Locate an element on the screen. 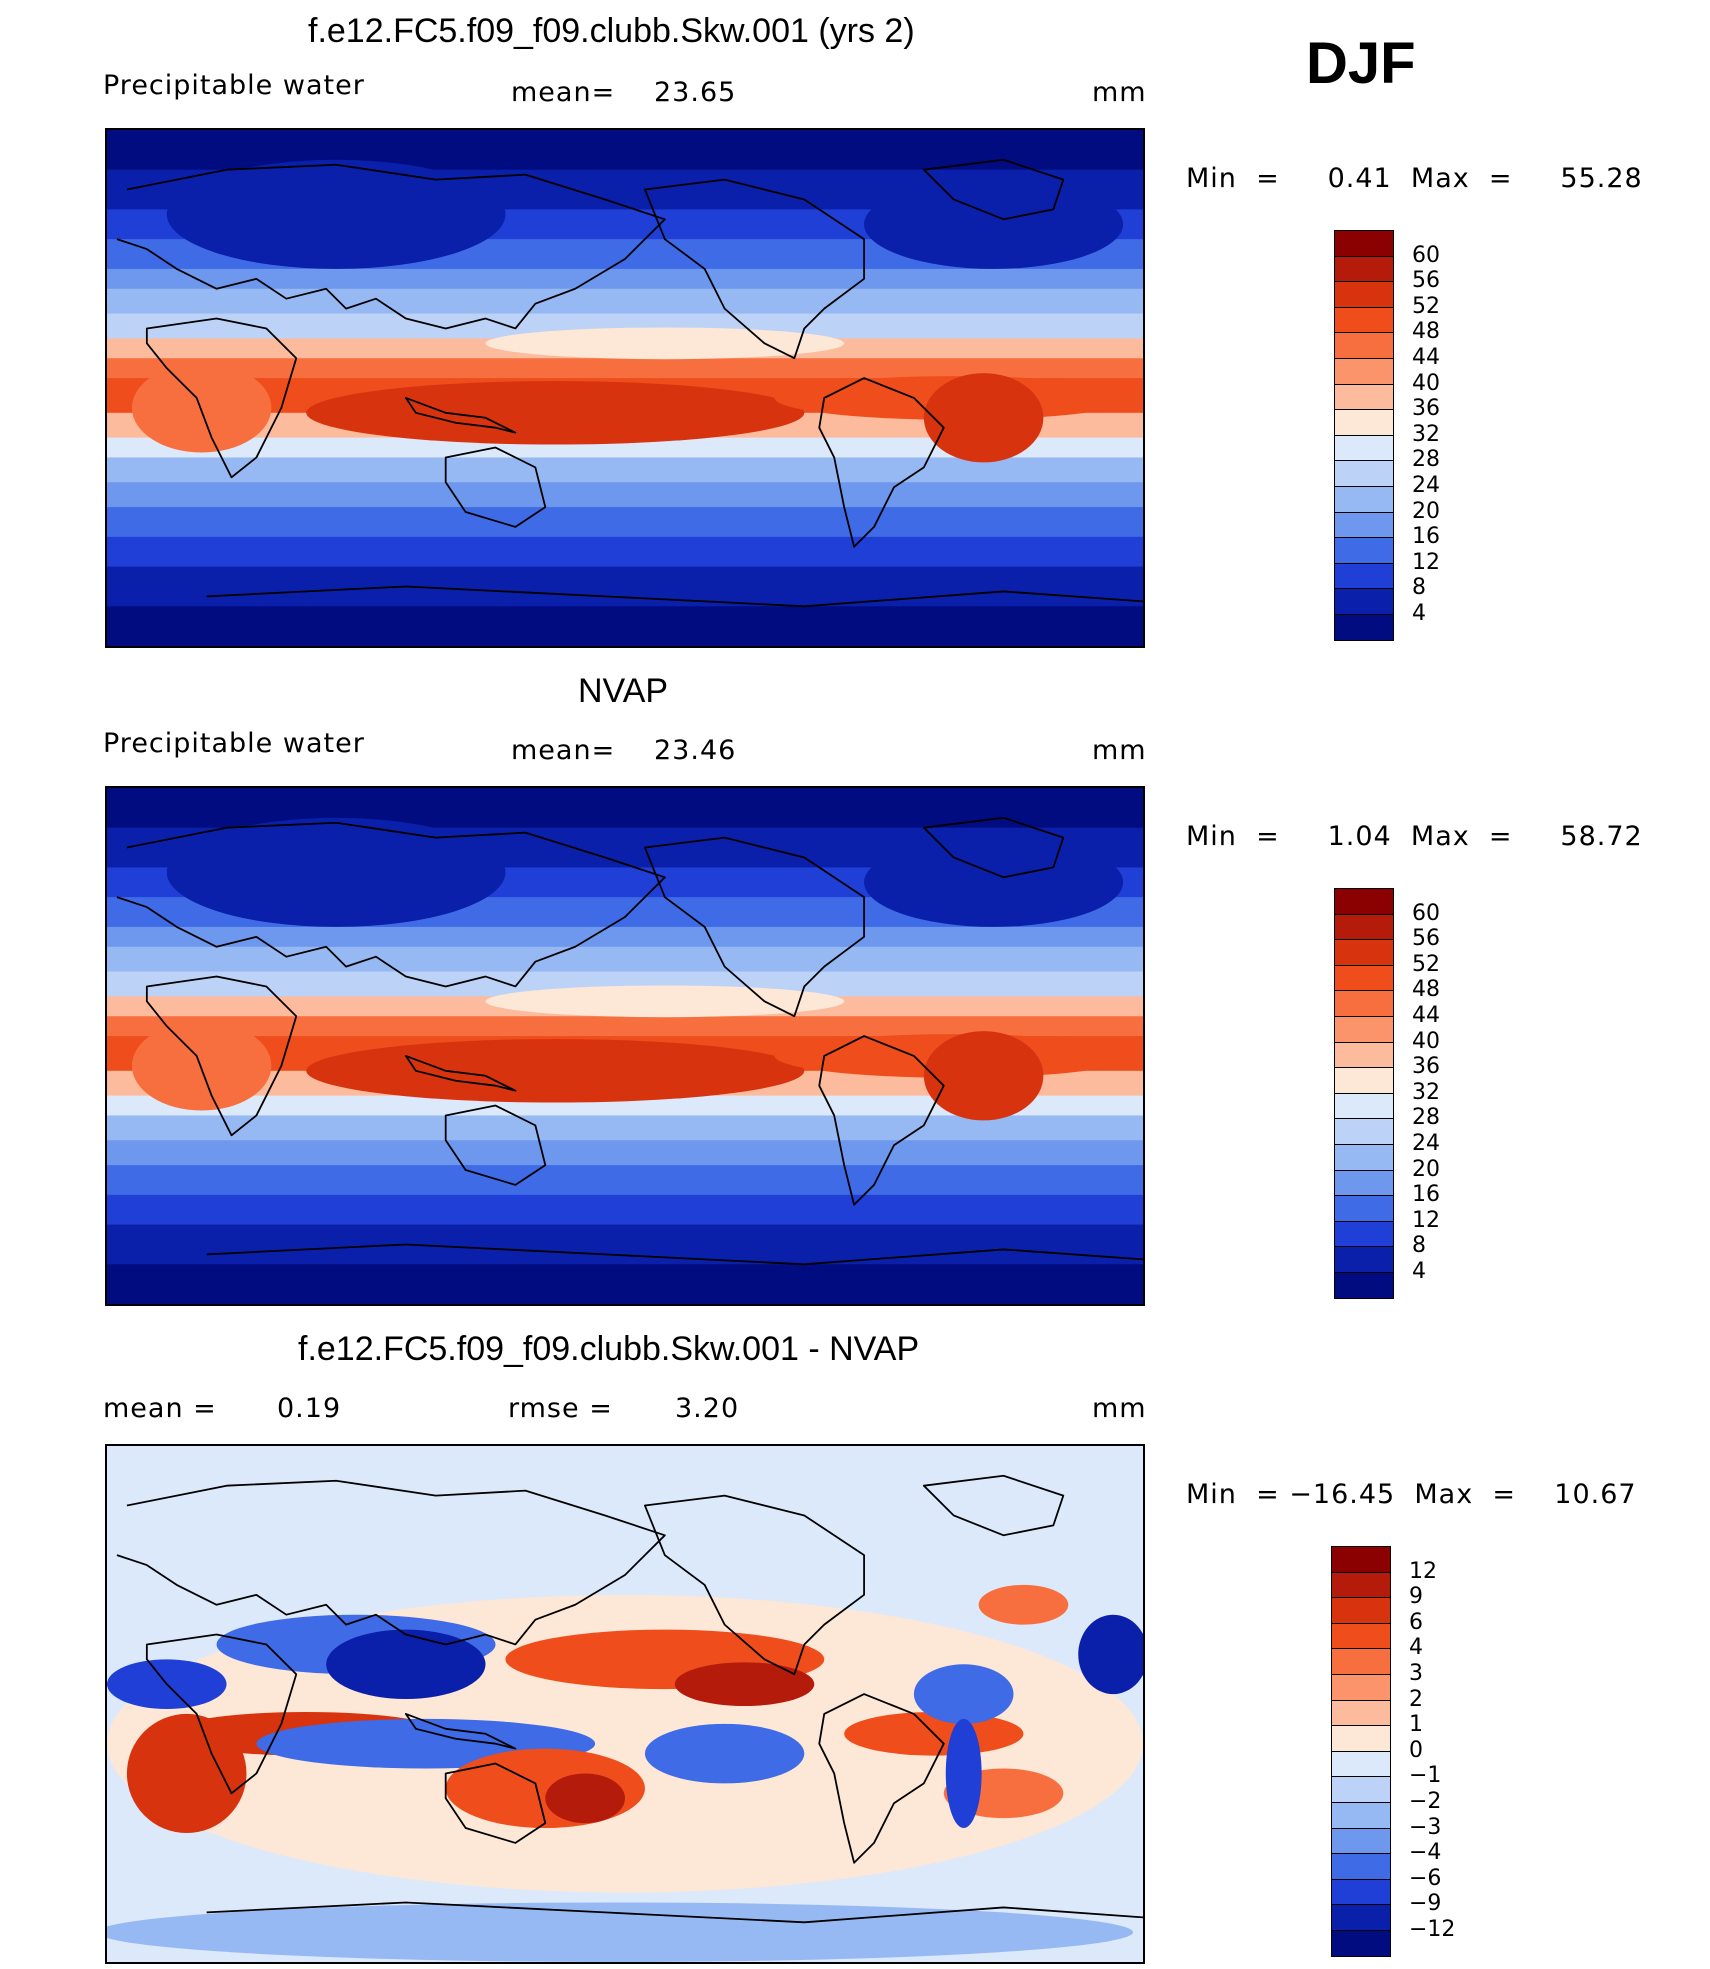  colorbar-label: 3 is located at coordinates (1416, 1673).